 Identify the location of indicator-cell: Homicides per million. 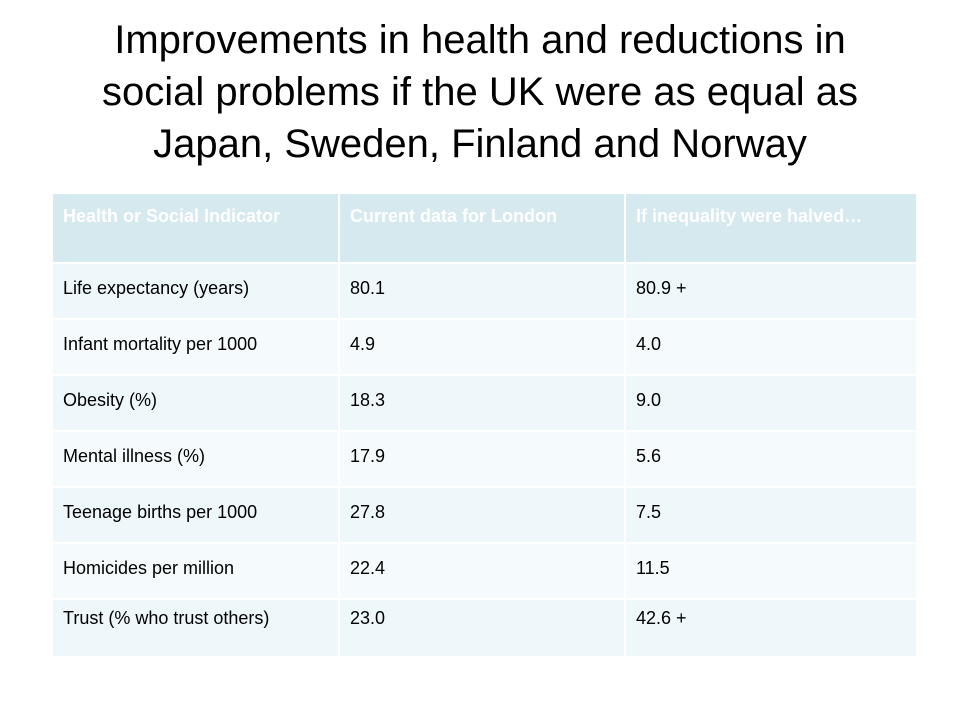
(196, 571).